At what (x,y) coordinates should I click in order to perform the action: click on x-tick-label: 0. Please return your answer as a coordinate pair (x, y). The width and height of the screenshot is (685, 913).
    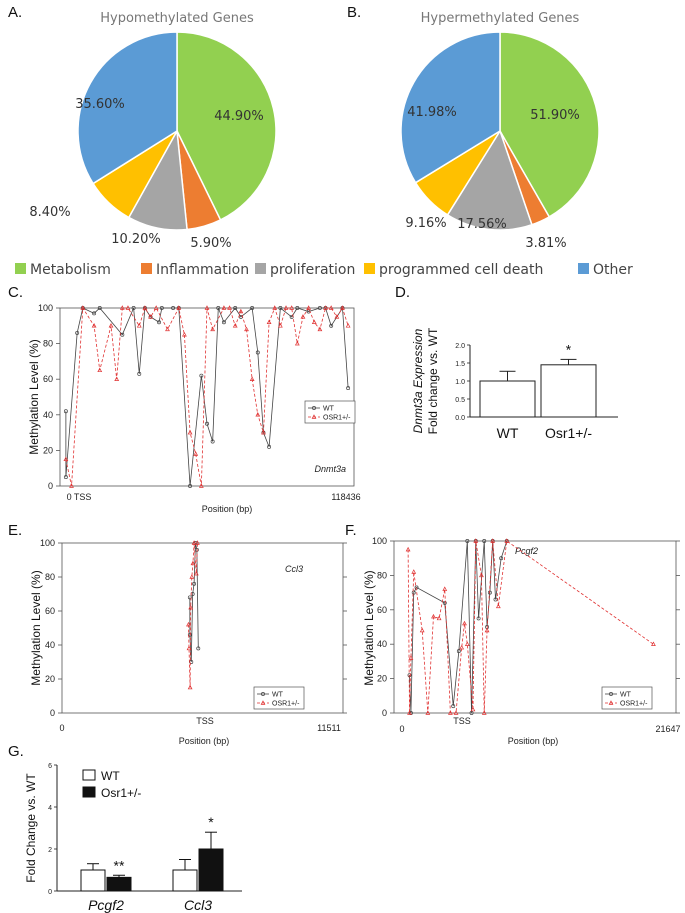
    Looking at the image, I should click on (61, 728).